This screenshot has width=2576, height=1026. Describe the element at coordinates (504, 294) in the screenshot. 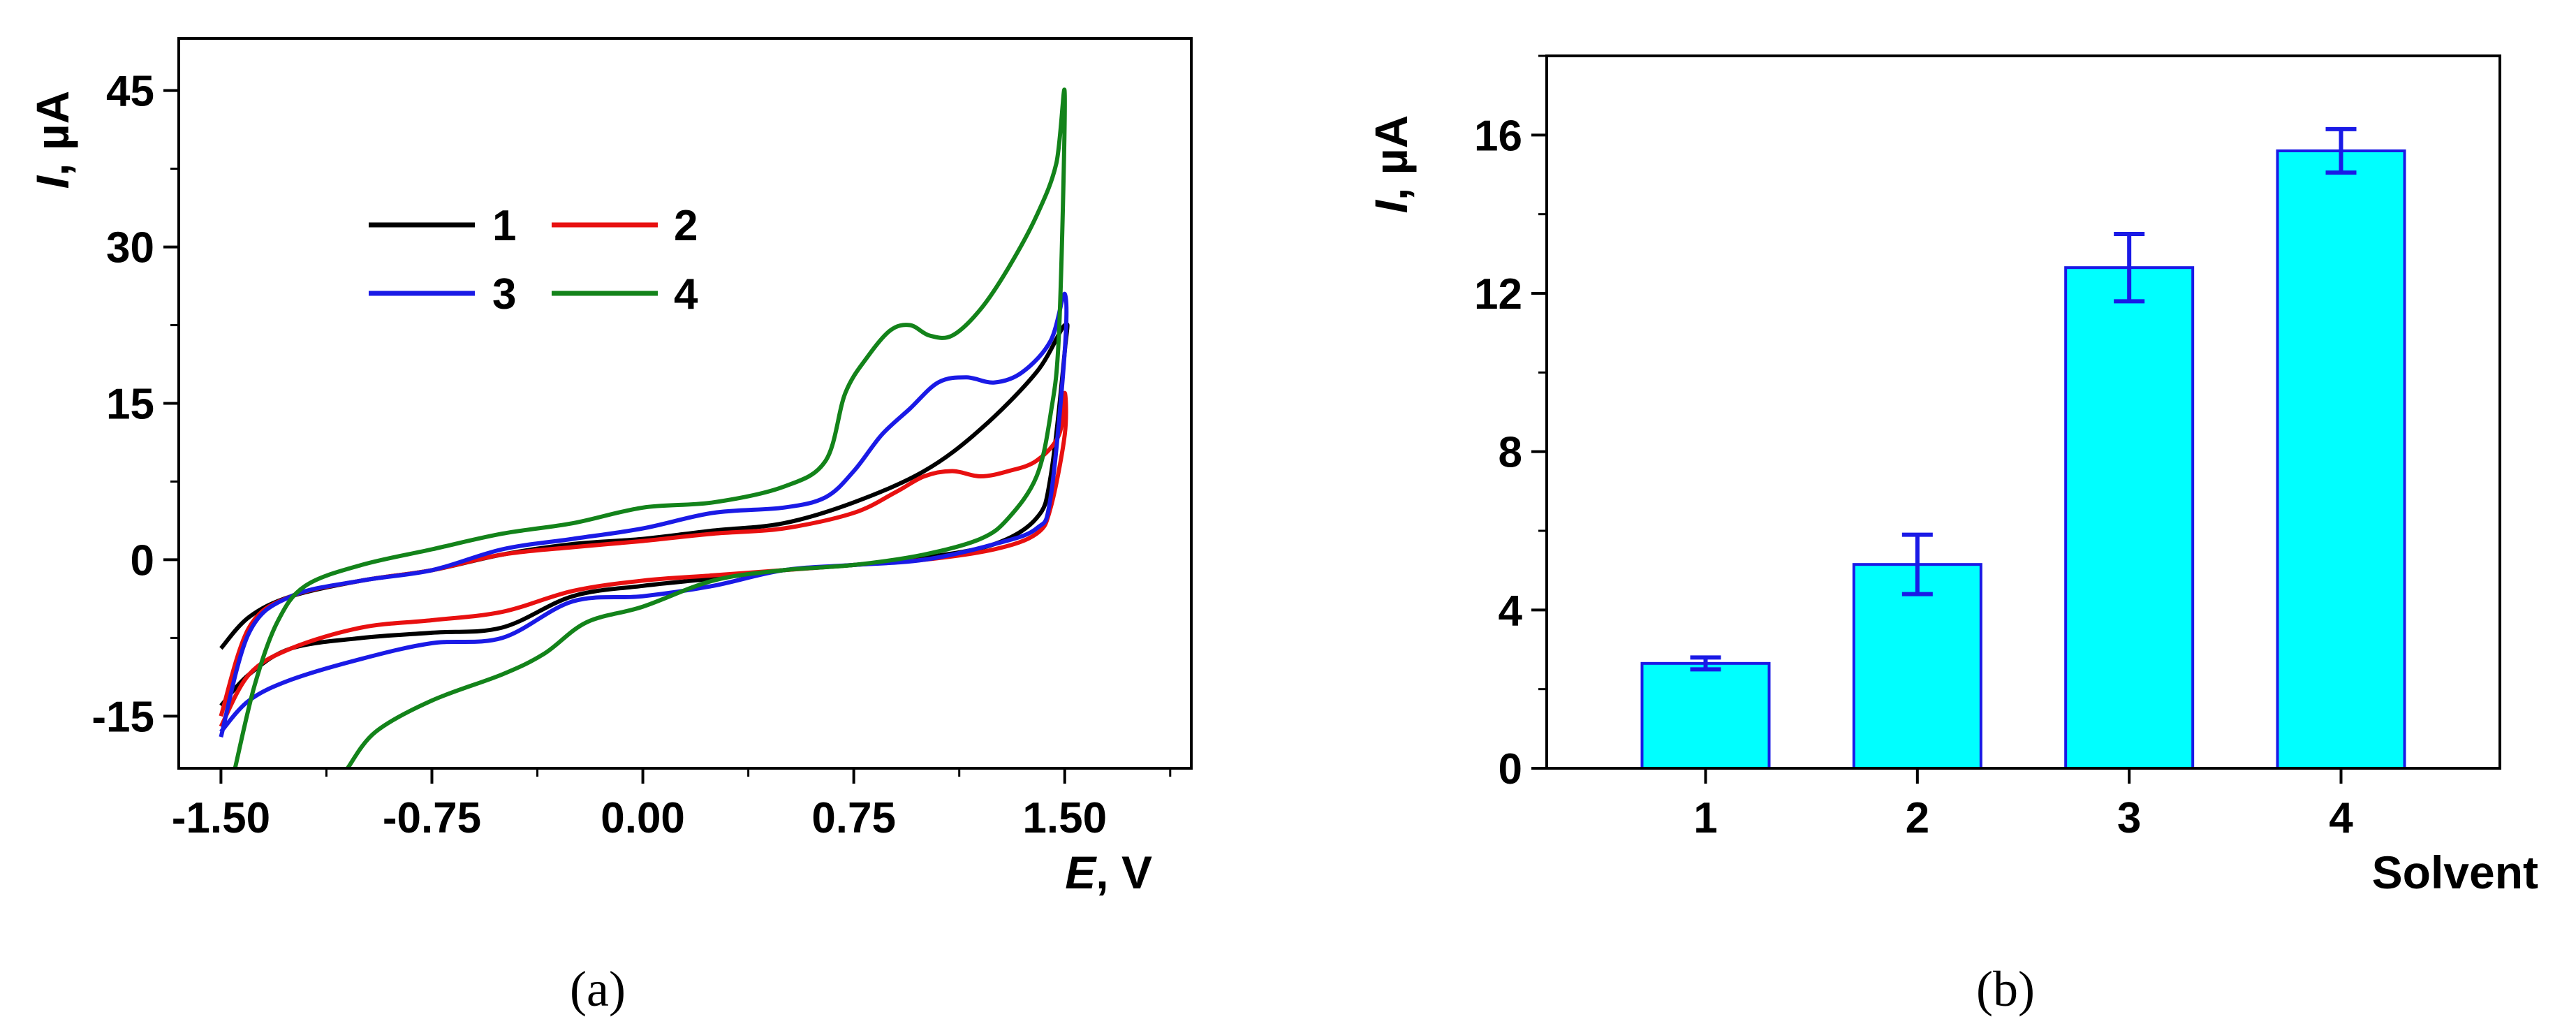

I see `legend-3-label: 3` at that location.